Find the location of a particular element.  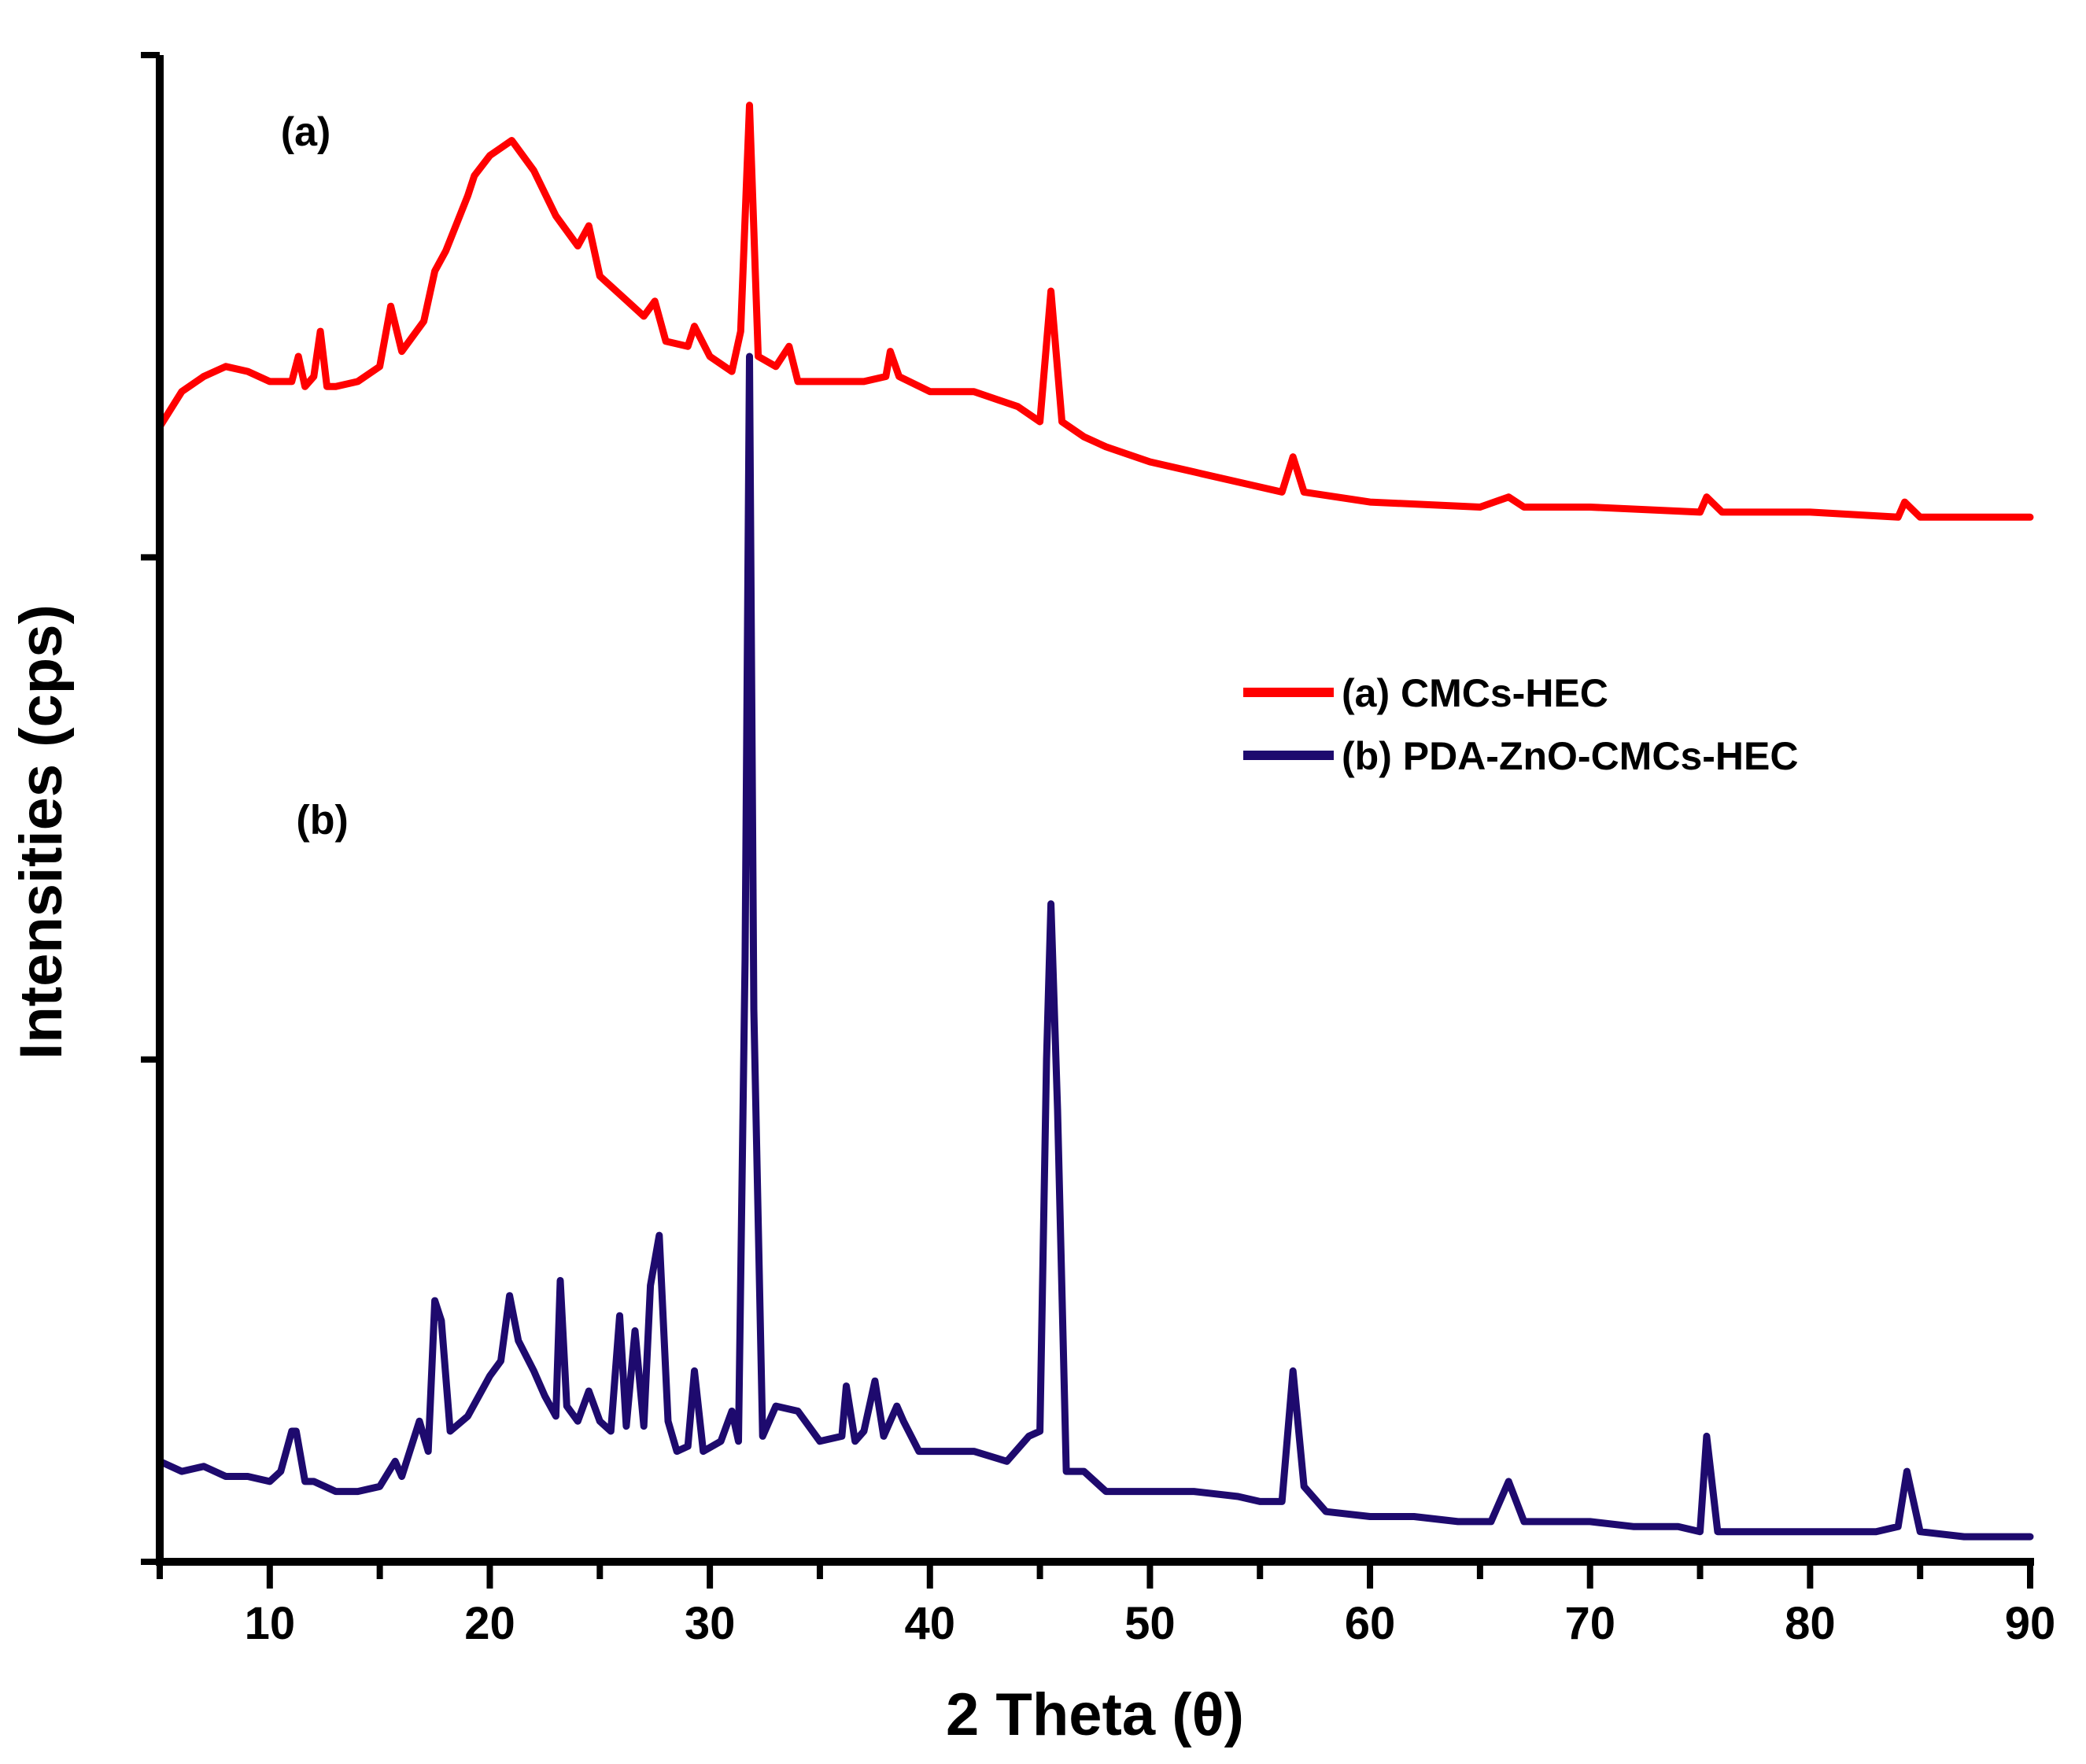

annotations-layer: (a) (b) is located at coordinates (315, 476).